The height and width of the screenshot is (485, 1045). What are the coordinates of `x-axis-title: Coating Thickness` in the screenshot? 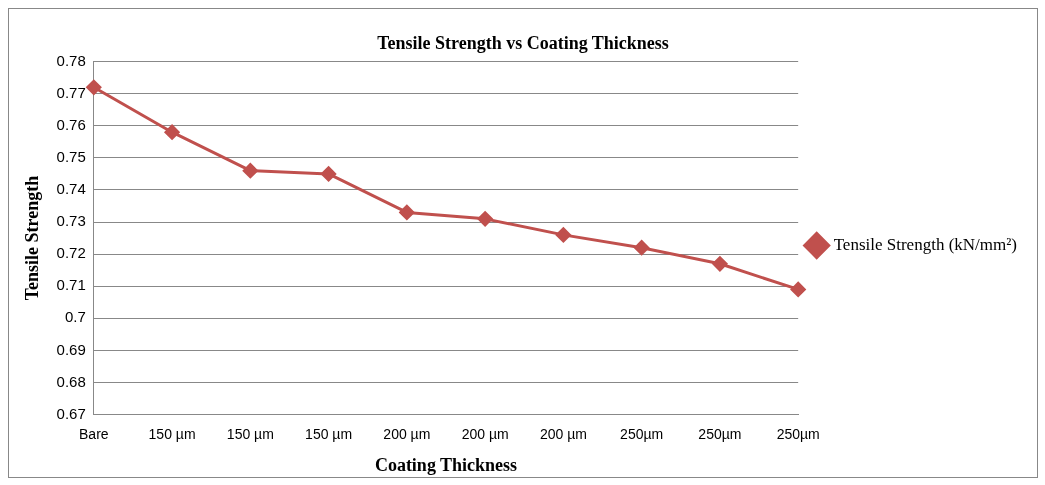 It's located at (446, 464).